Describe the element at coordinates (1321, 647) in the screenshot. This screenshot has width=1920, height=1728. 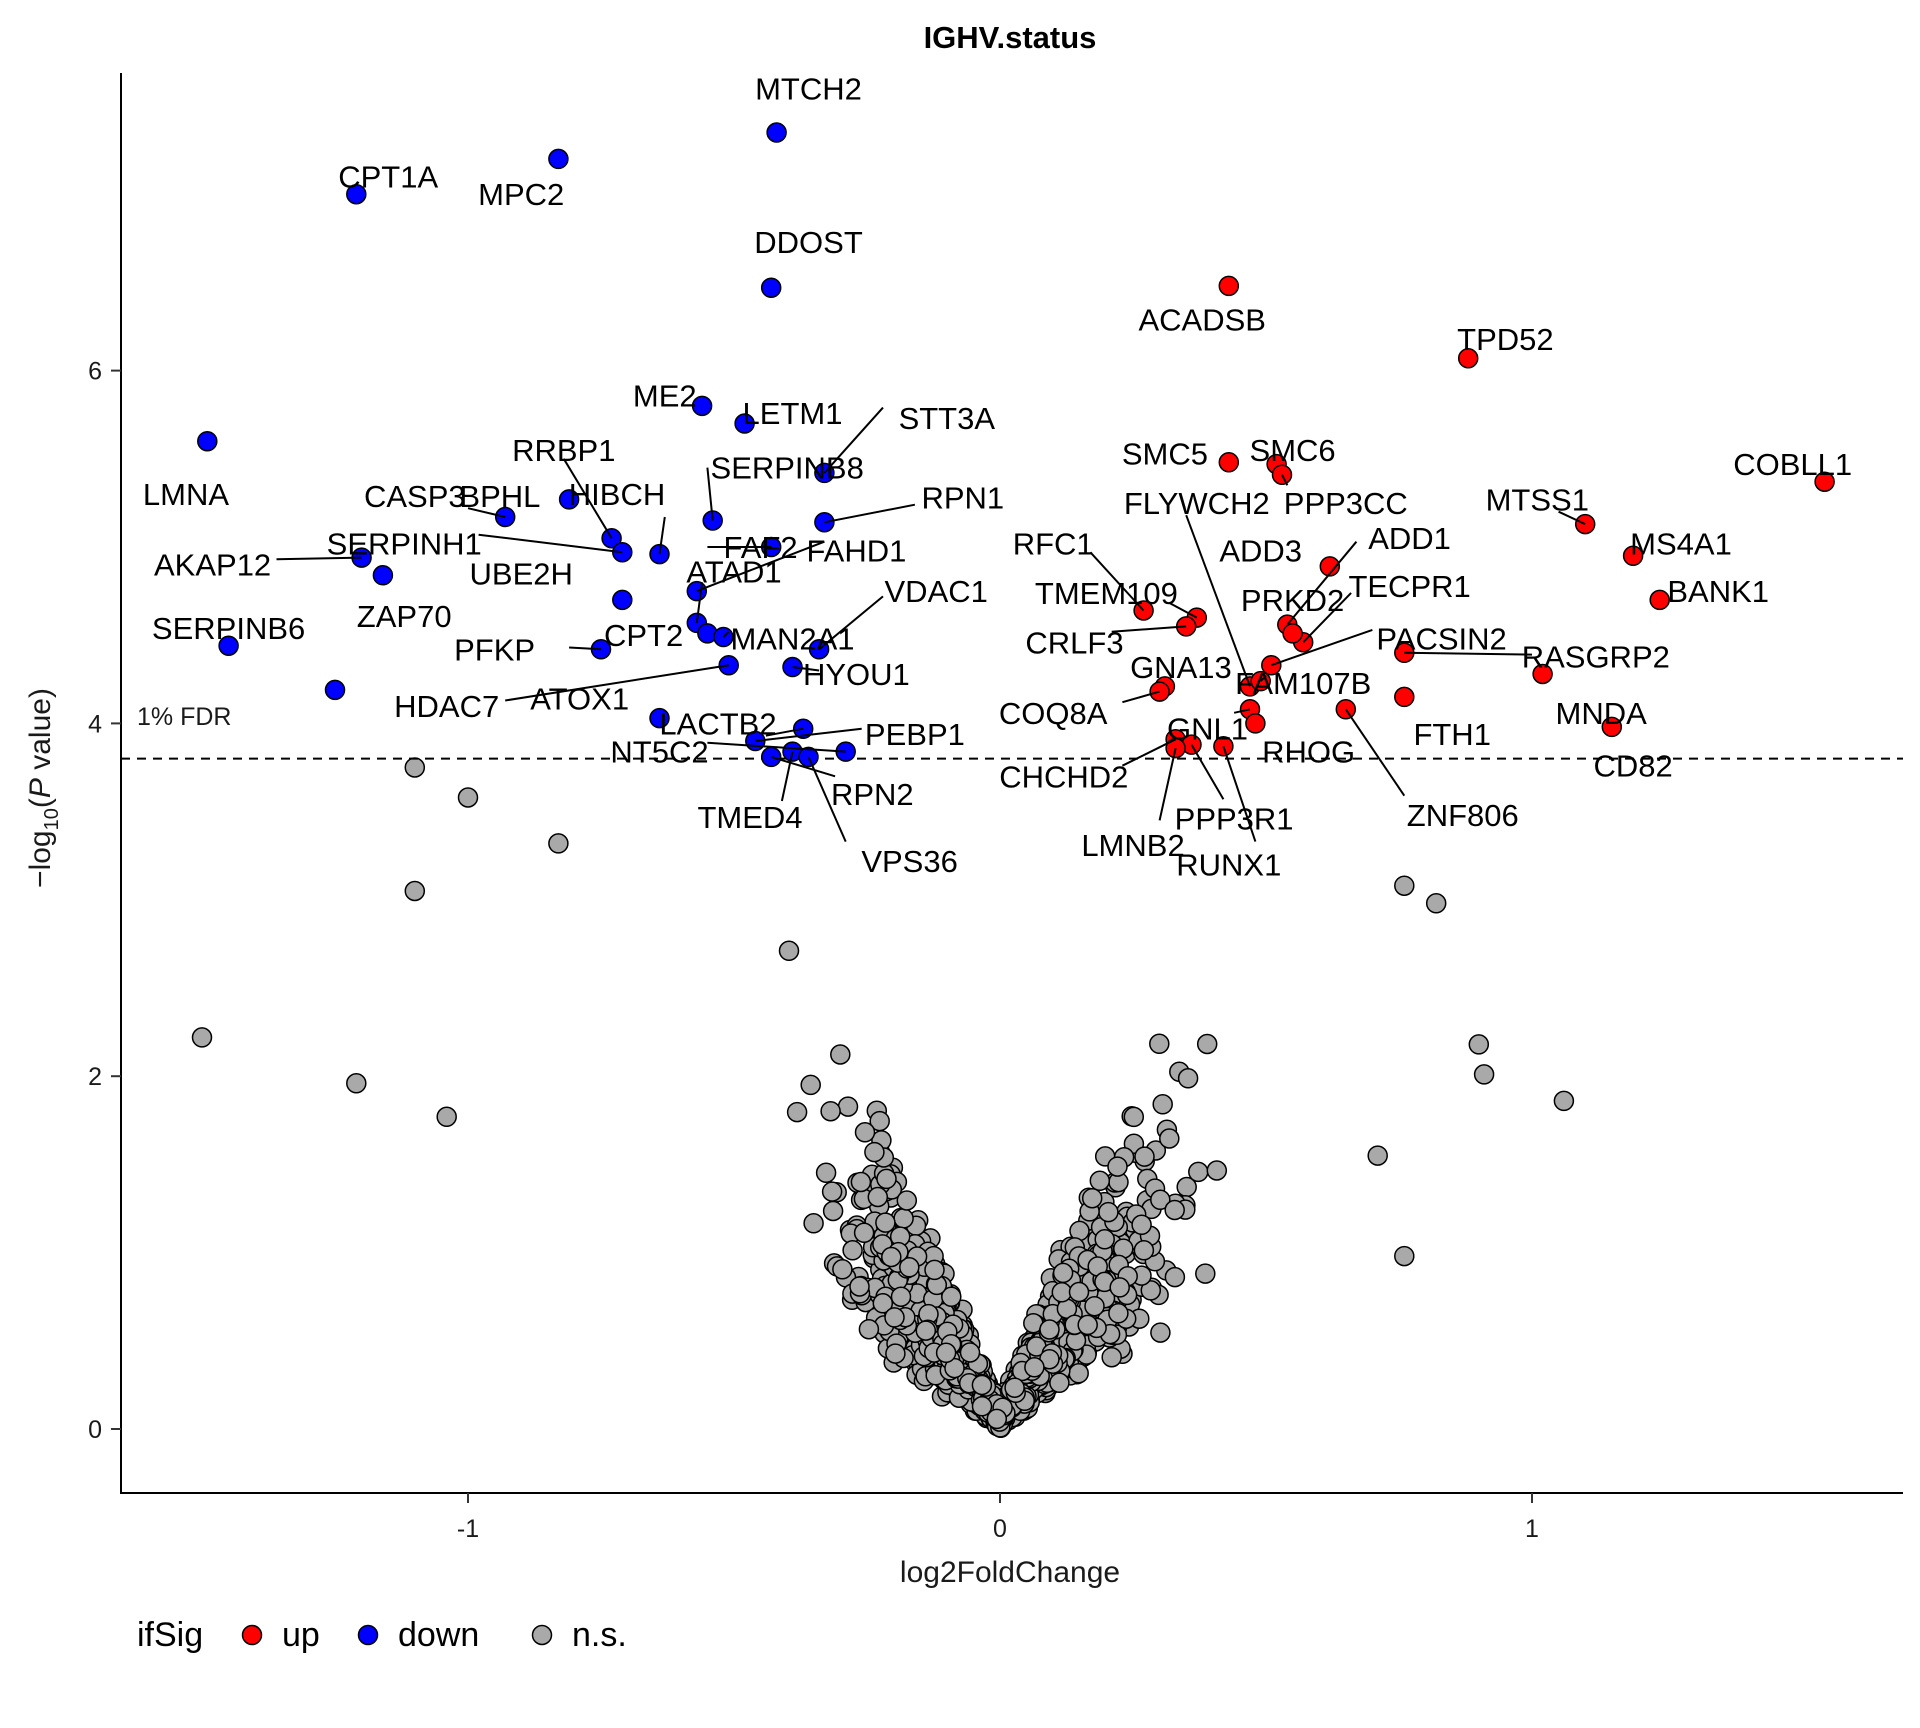
I see `leader-pacsin2` at that location.